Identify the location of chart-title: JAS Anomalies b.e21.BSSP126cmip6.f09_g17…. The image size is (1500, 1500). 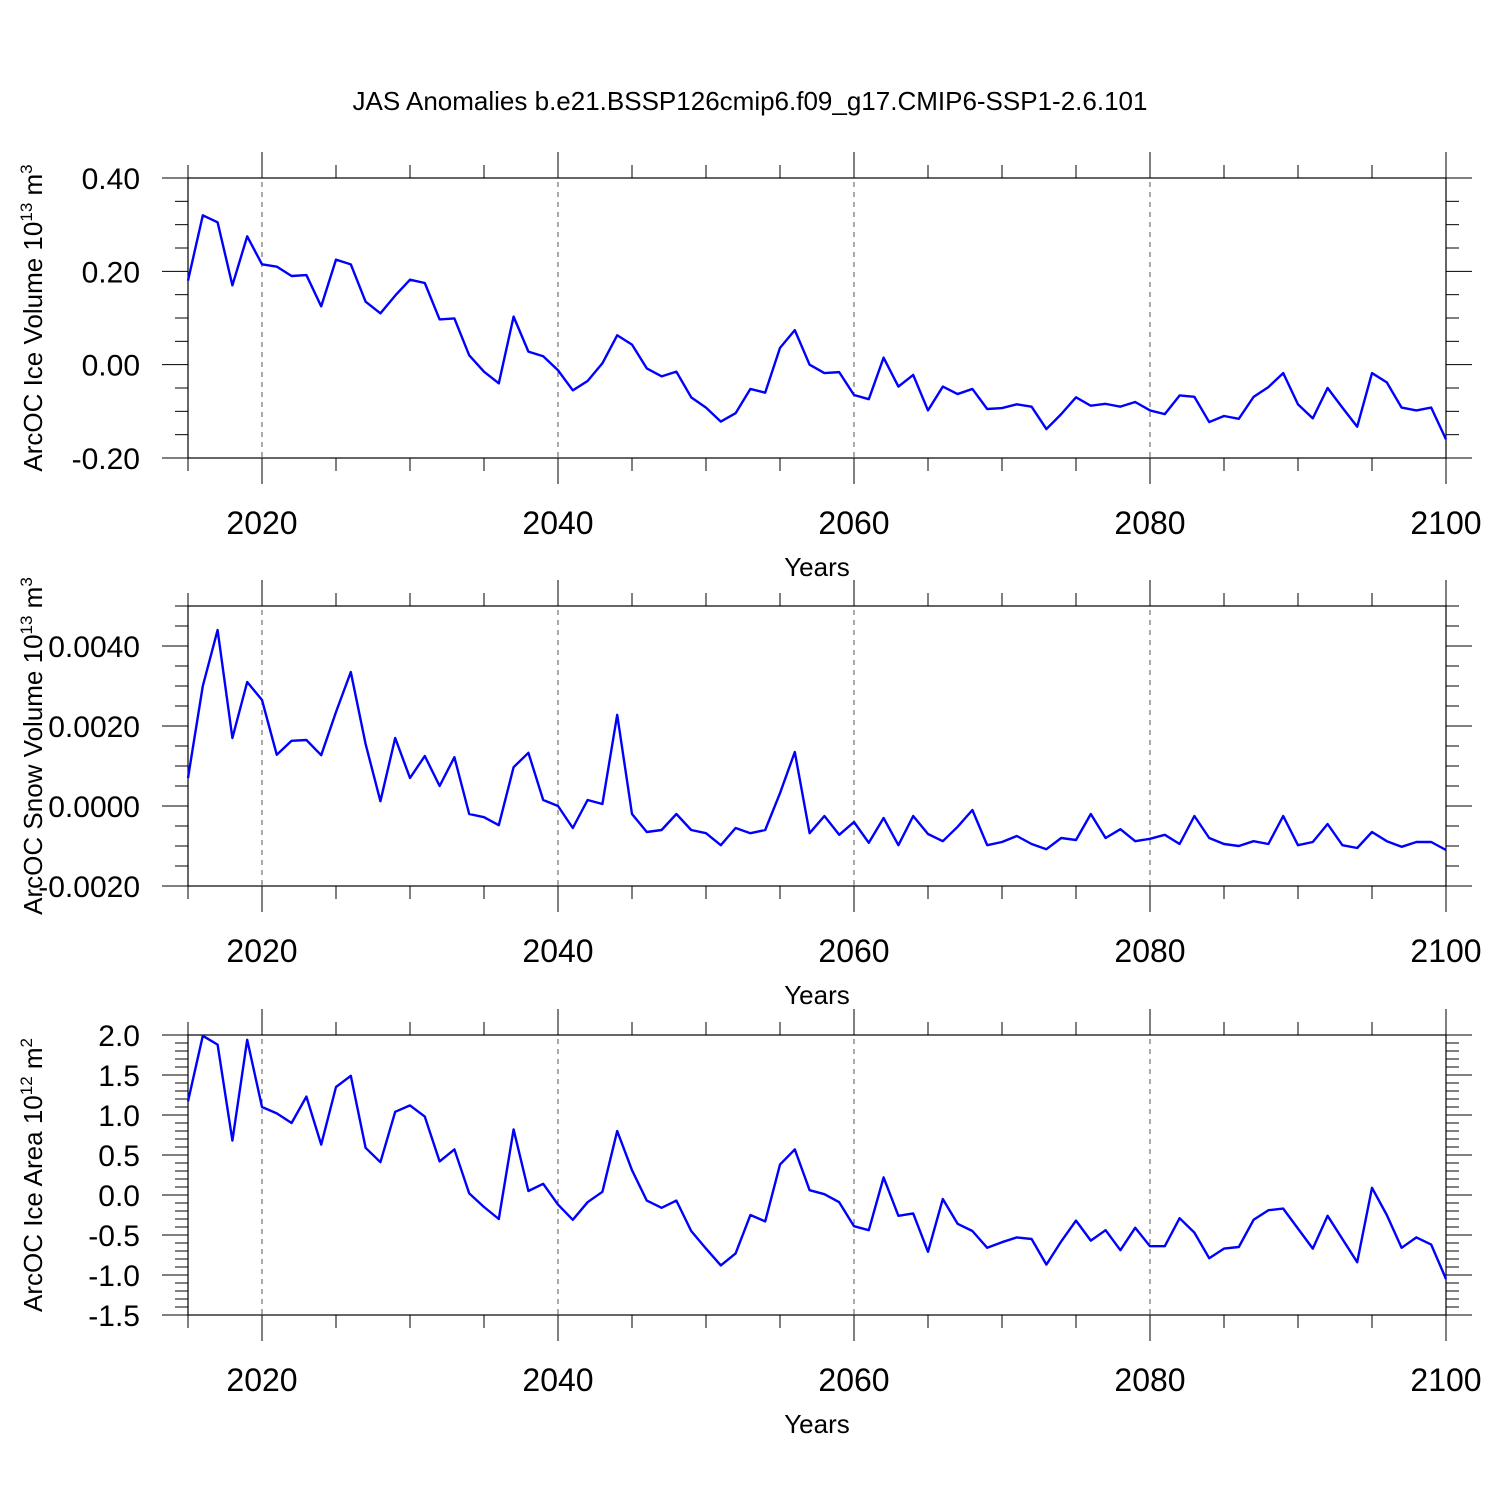
(750, 101).